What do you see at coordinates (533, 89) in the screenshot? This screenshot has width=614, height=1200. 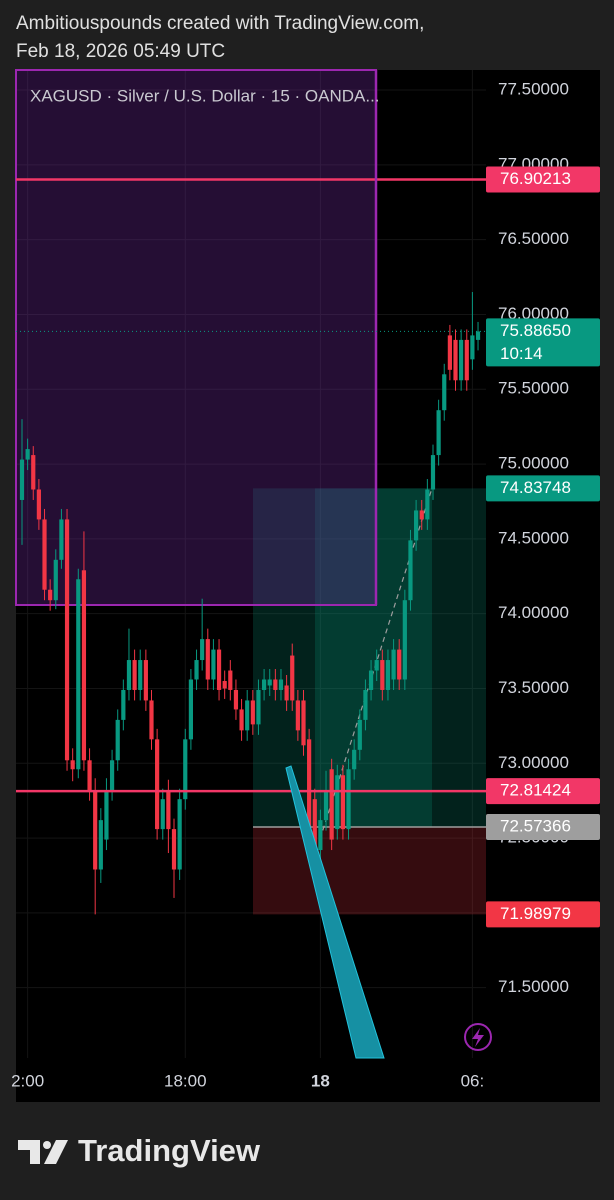 I see `y-tick-label: 77.50000` at bounding box center [533, 89].